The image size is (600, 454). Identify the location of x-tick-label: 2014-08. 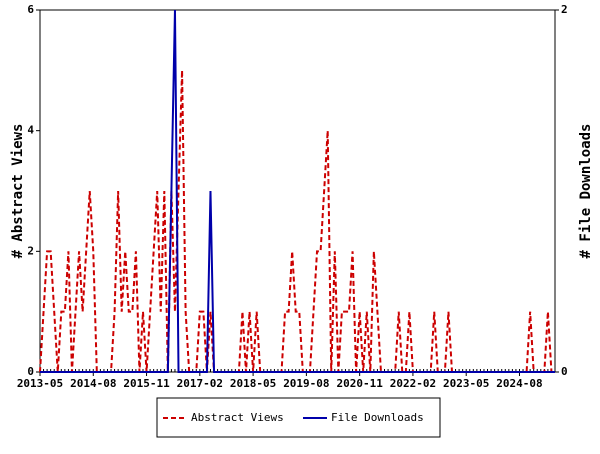
(93, 383).